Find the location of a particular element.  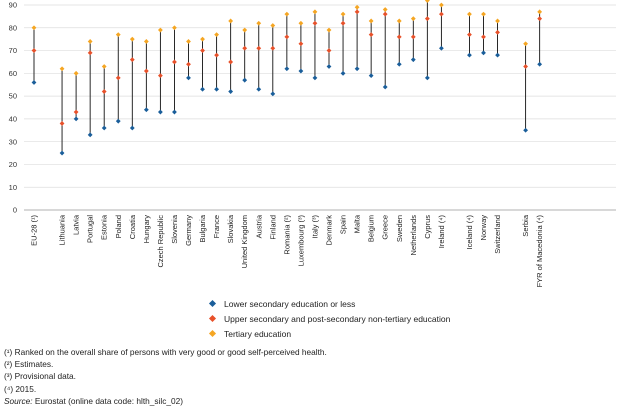

y-tick-label: 80 is located at coordinates (13, 27).